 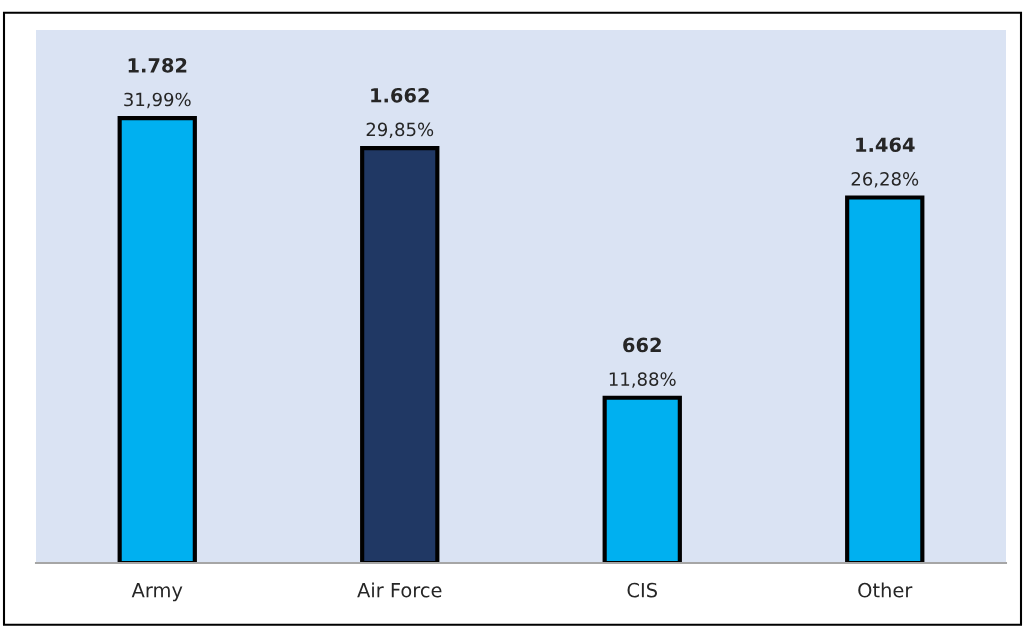 What do you see at coordinates (885, 590) in the screenshot?
I see `x-tick-label: Other` at bounding box center [885, 590].